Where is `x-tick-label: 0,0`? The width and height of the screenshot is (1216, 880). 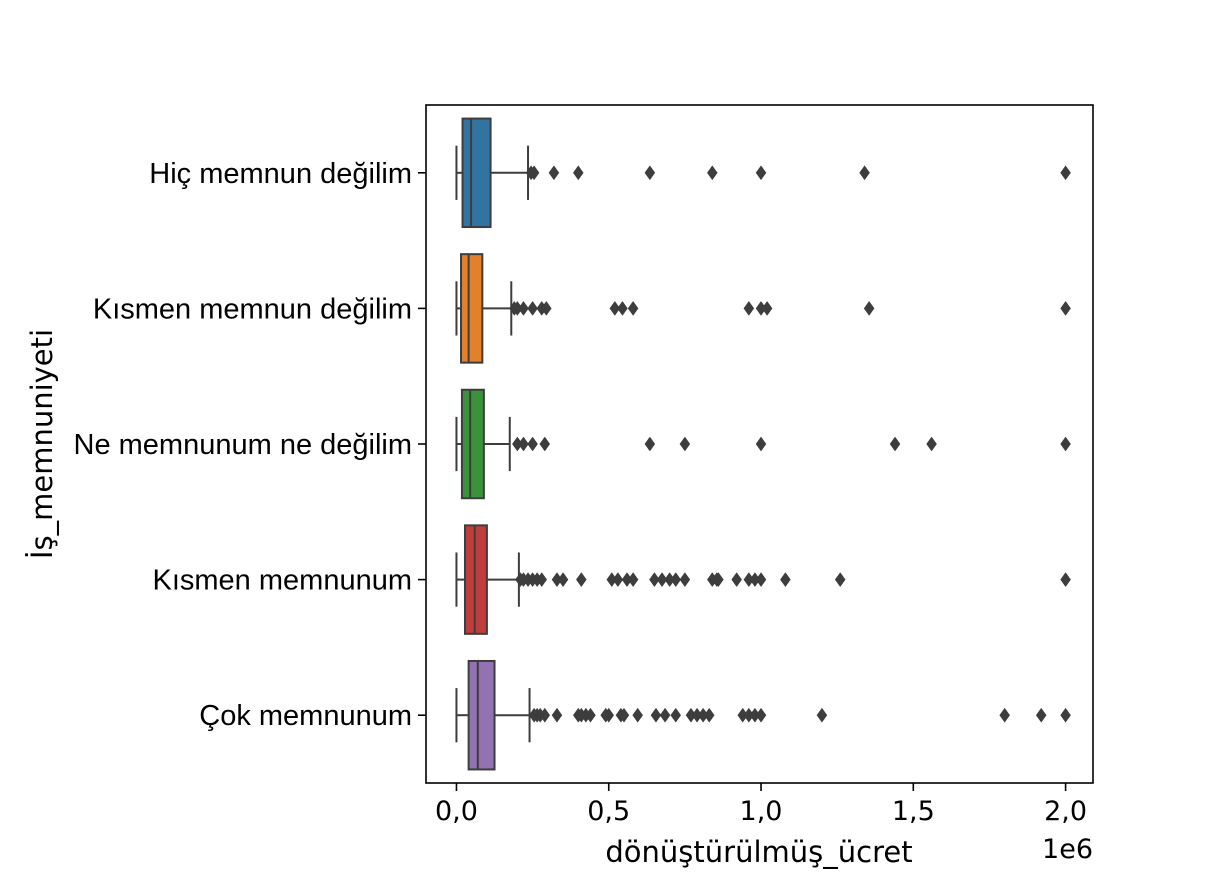 x-tick-label: 0,0 is located at coordinates (456, 811).